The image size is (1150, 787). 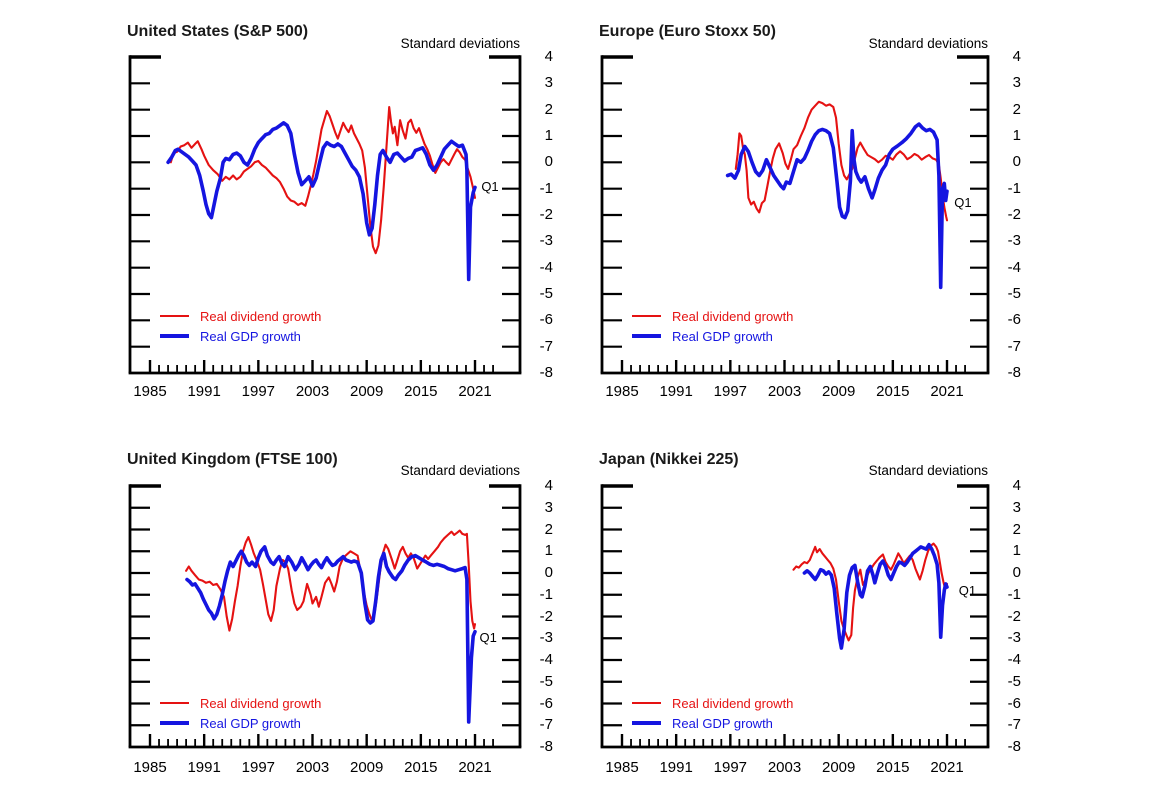 What do you see at coordinates (870, 592) in the screenshot?
I see `series-dividend-japan` at bounding box center [870, 592].